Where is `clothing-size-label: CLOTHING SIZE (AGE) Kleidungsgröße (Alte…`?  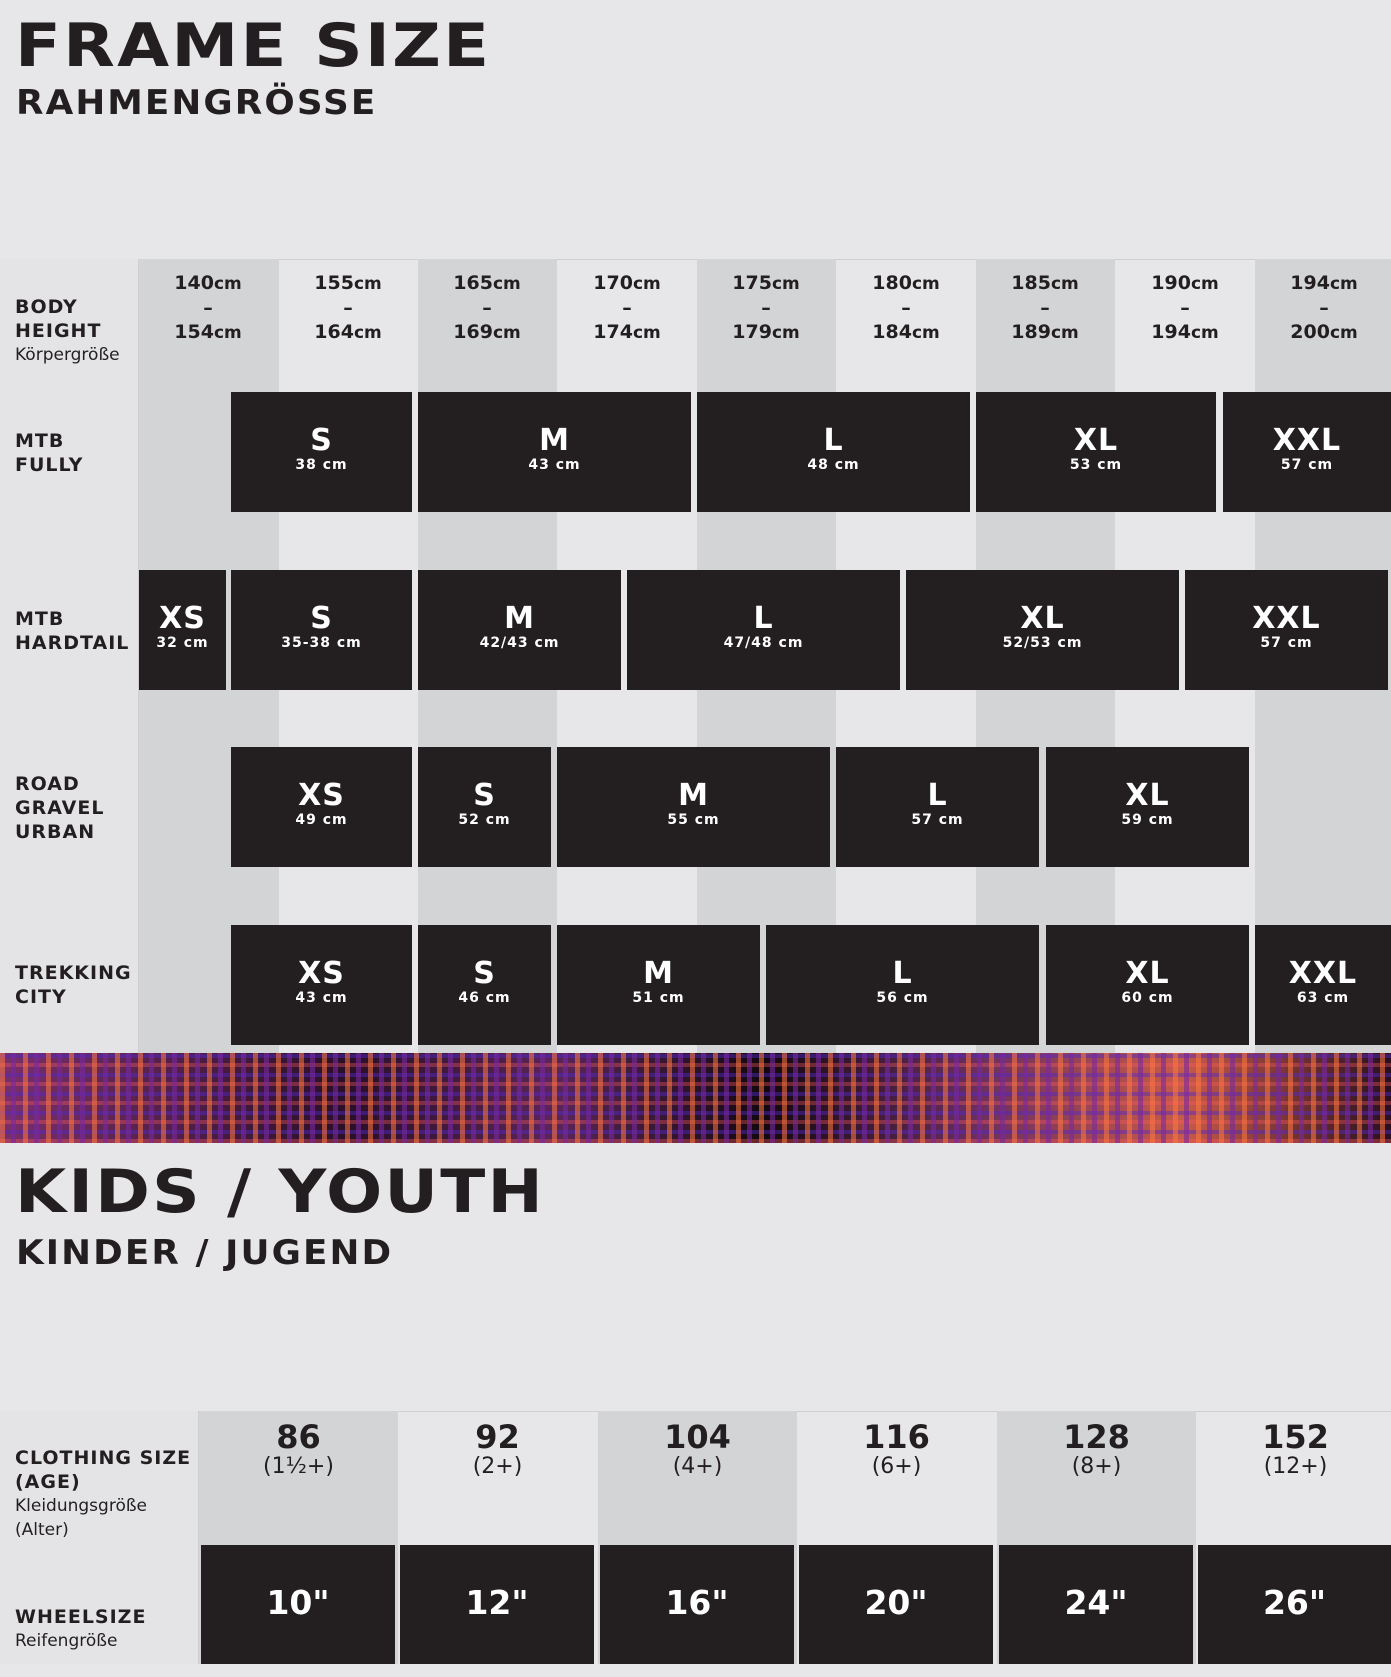 clothing-size-label: CLOTHING SIZE (AGE) Kleidungsgröße (Alte… is located at coordinates (103, 1493).